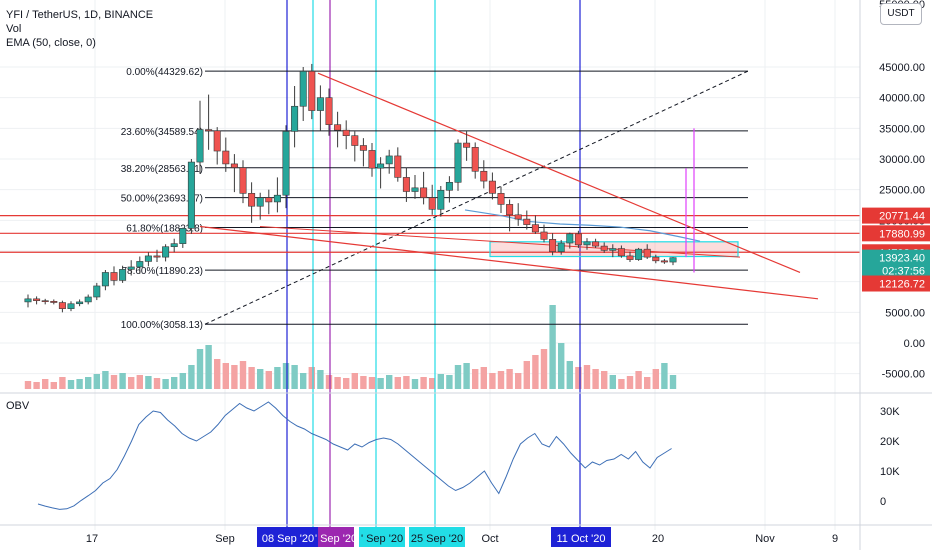 The width and height of the screenshot is (932, 550). I want to click on time-axis-label: Nov, so click(765, 539).